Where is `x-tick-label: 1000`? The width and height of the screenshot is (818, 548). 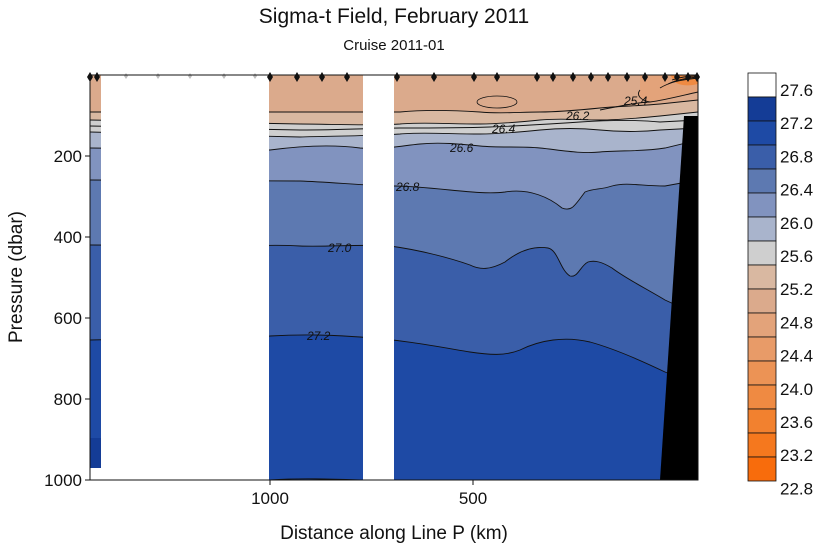
x-tick-label: 1000 is located at coordinates (270, 498).